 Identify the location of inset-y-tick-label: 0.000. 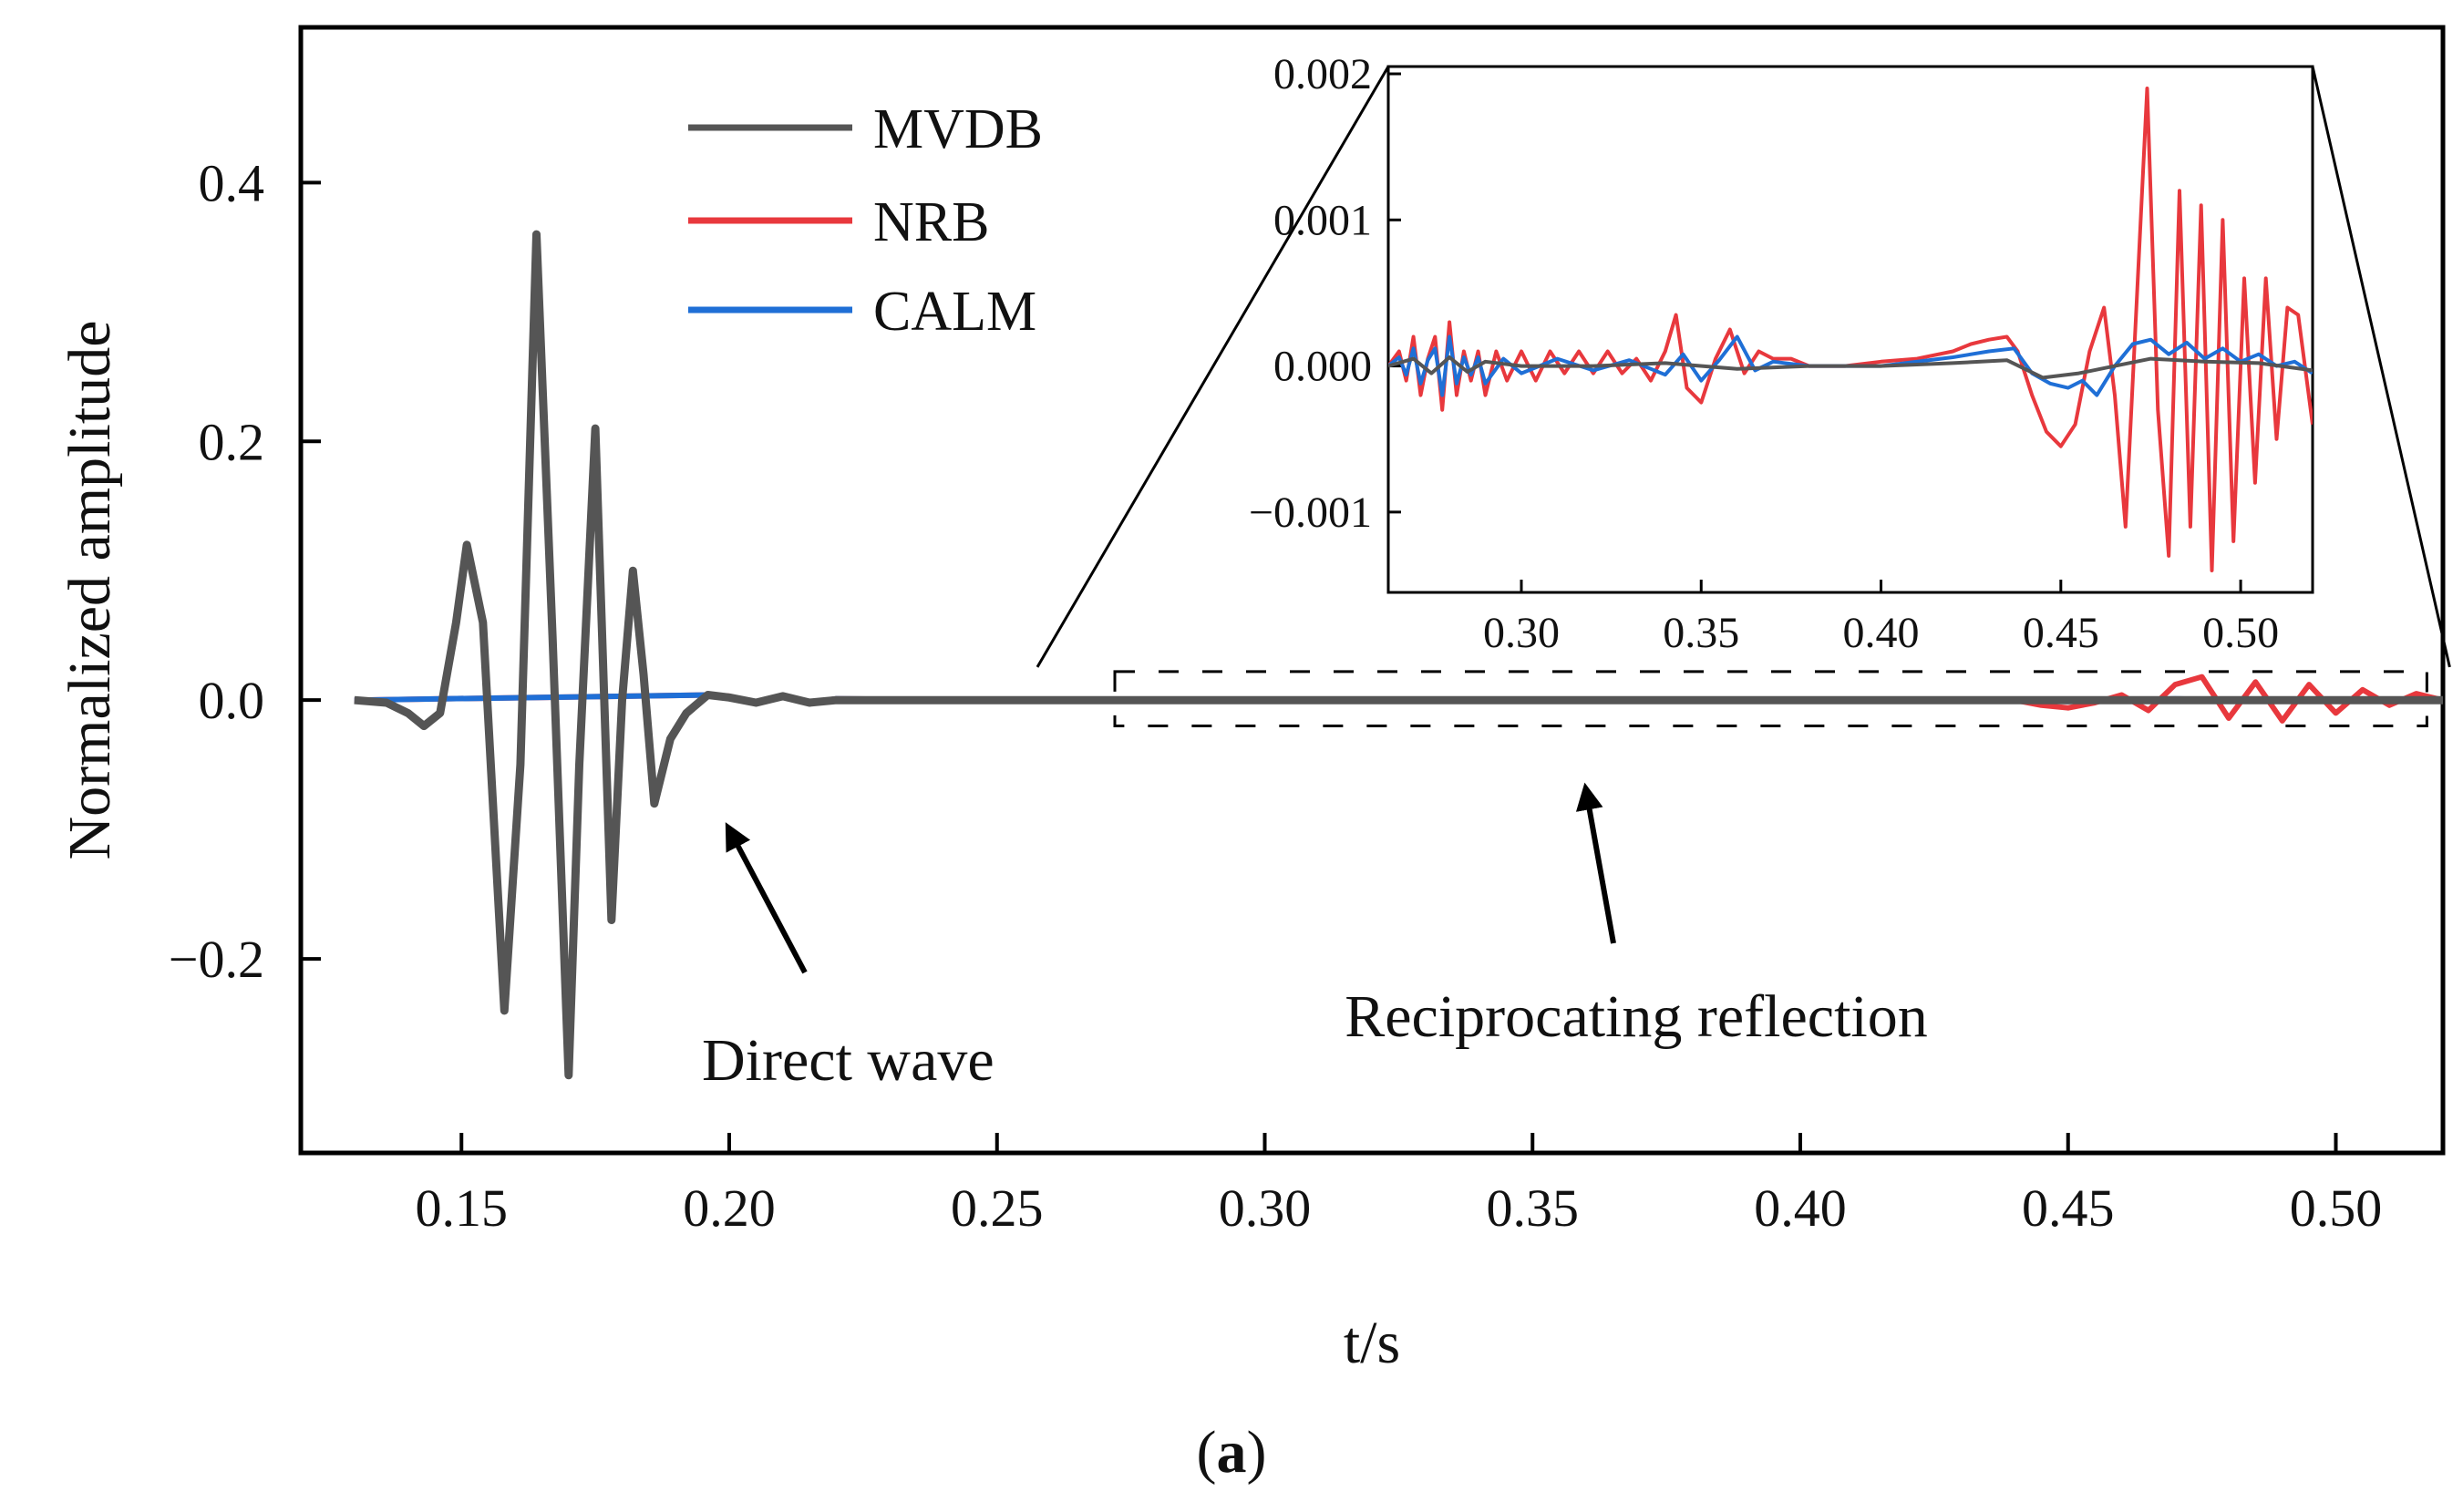
(1323, 367).